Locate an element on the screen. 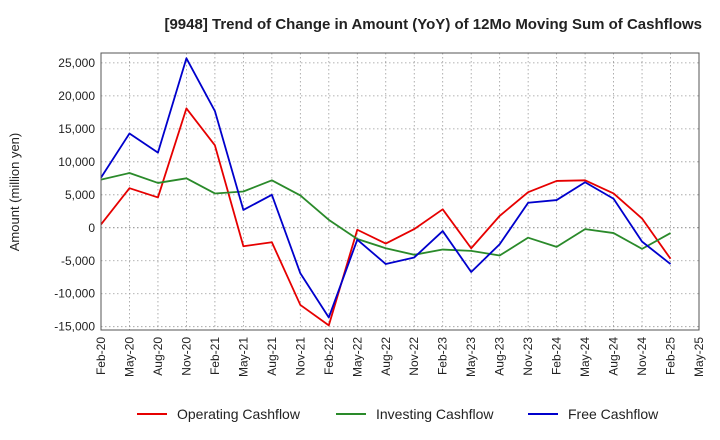  x-tick-label: Feb-20 is located at coordinates (101, 356).